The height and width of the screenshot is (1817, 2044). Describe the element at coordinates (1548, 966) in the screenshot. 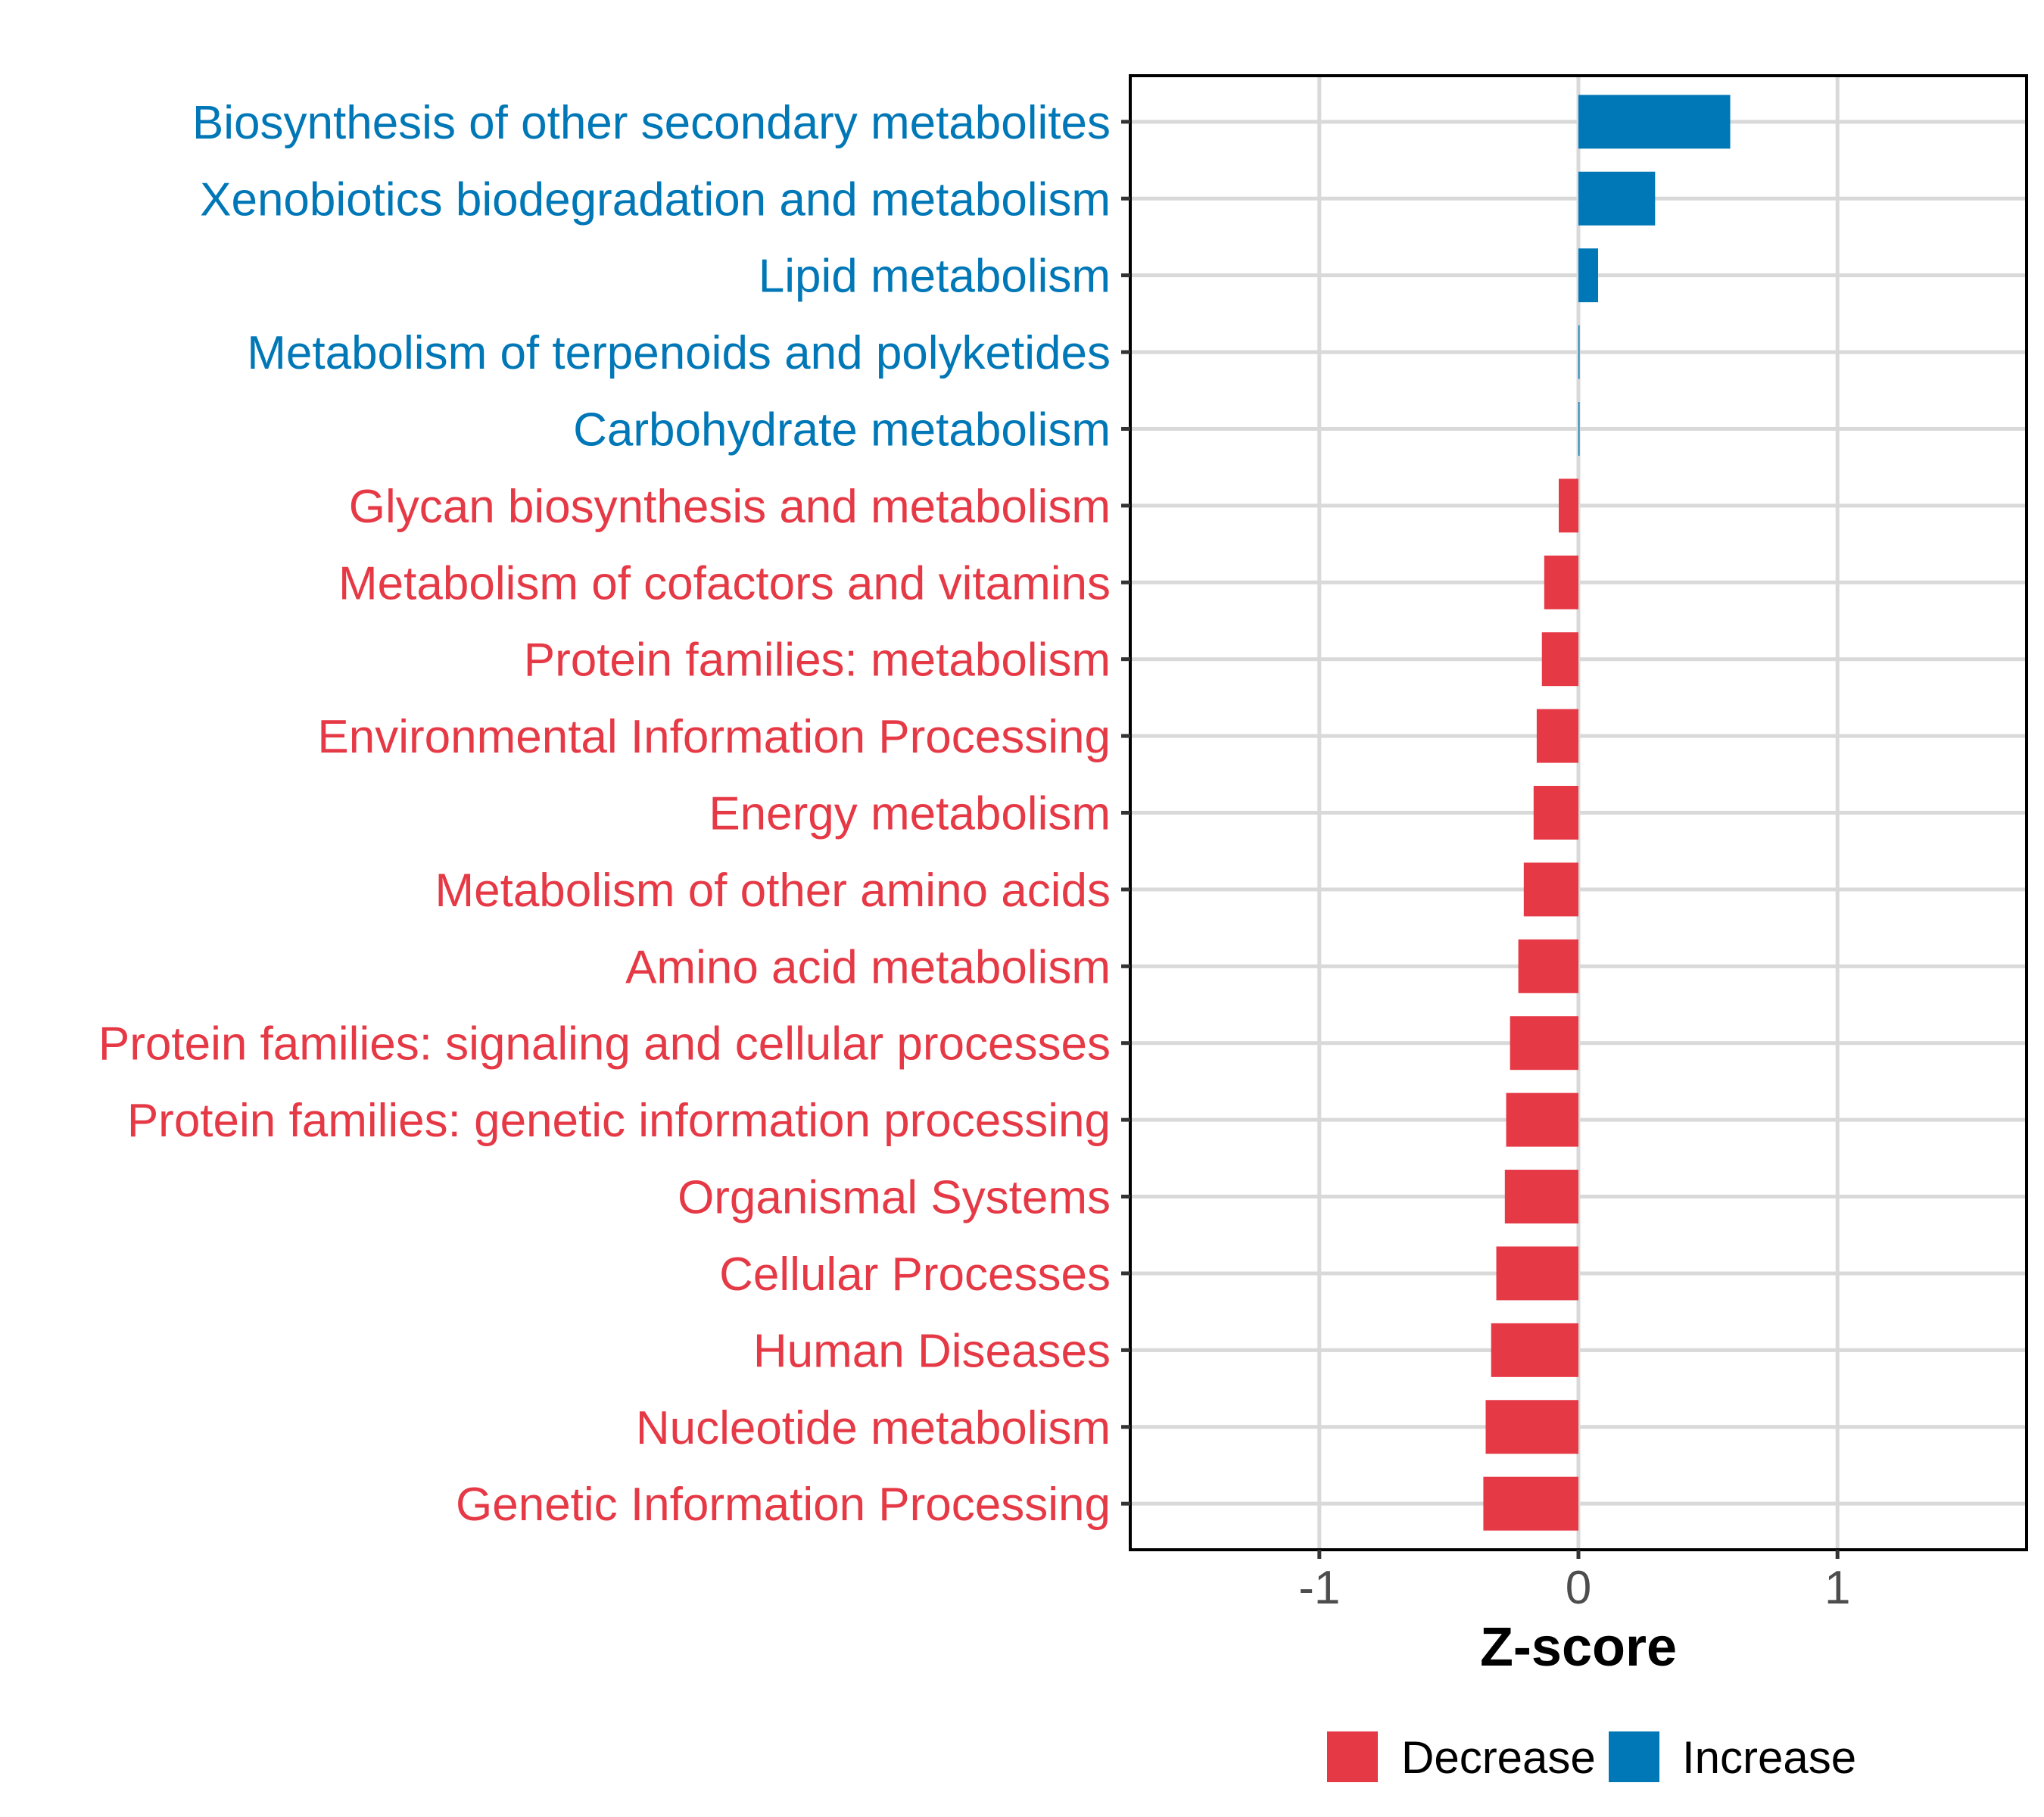

I see `bar-amino-acid-metabolism` at that location.